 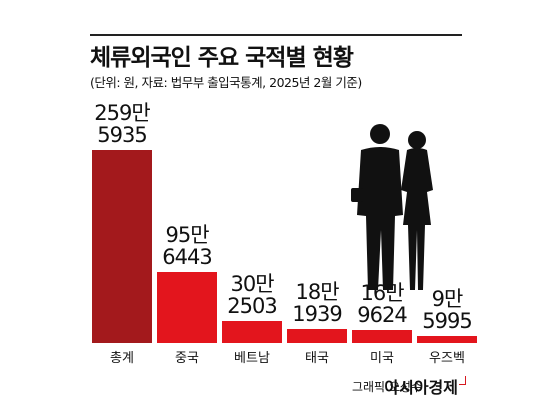 What do you see at coordinates (276, 35) in the screenshot?
I see `title-rule` at bounding box center [276, 35].